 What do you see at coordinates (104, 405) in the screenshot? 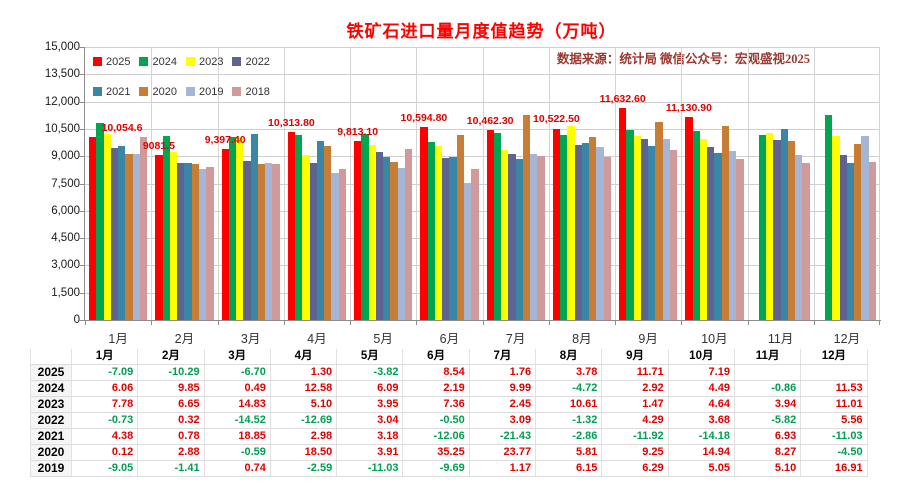
I see `table-value-cell: 7.78` at bounding box center [104, 405].